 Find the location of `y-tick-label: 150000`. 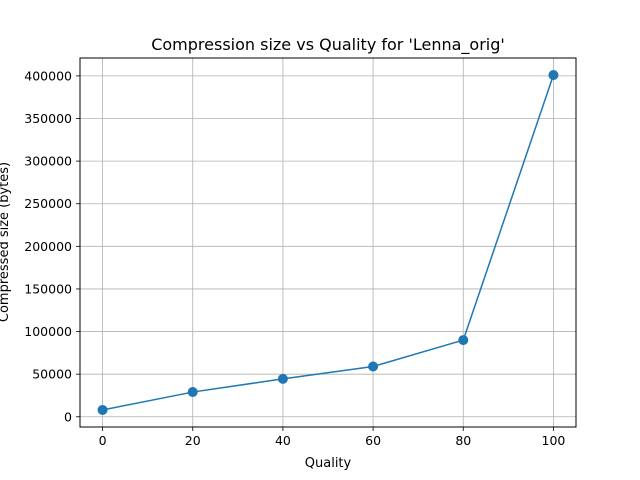

y-tick-label: 150000 is located at coordinates (48, 288).